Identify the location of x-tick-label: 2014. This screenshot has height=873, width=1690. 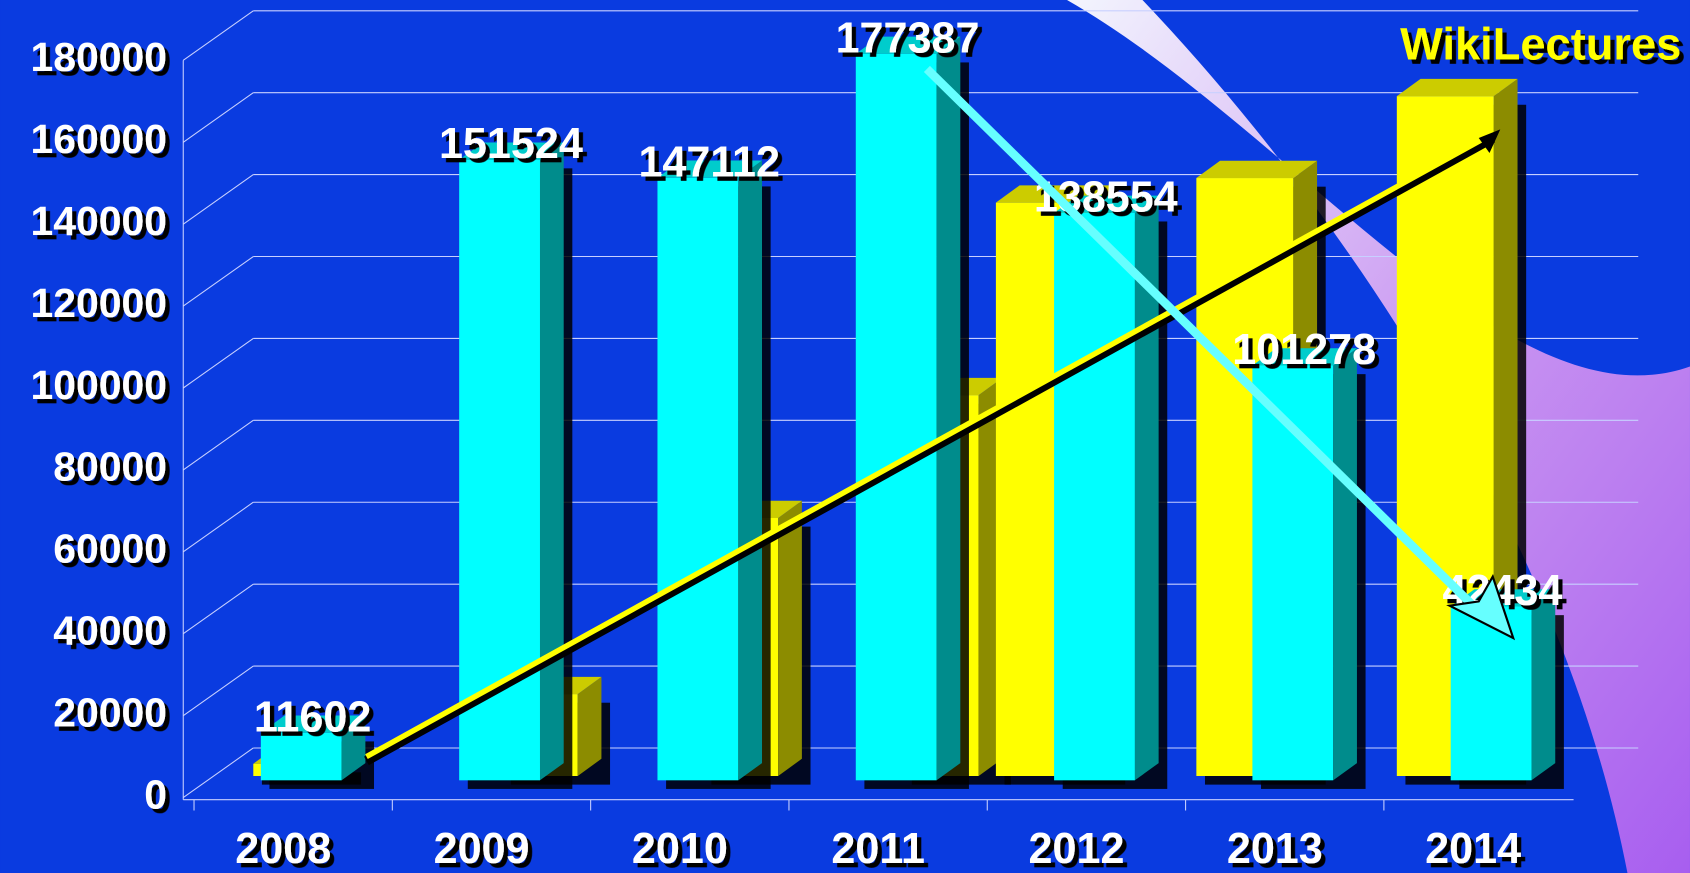
(1473, 849).